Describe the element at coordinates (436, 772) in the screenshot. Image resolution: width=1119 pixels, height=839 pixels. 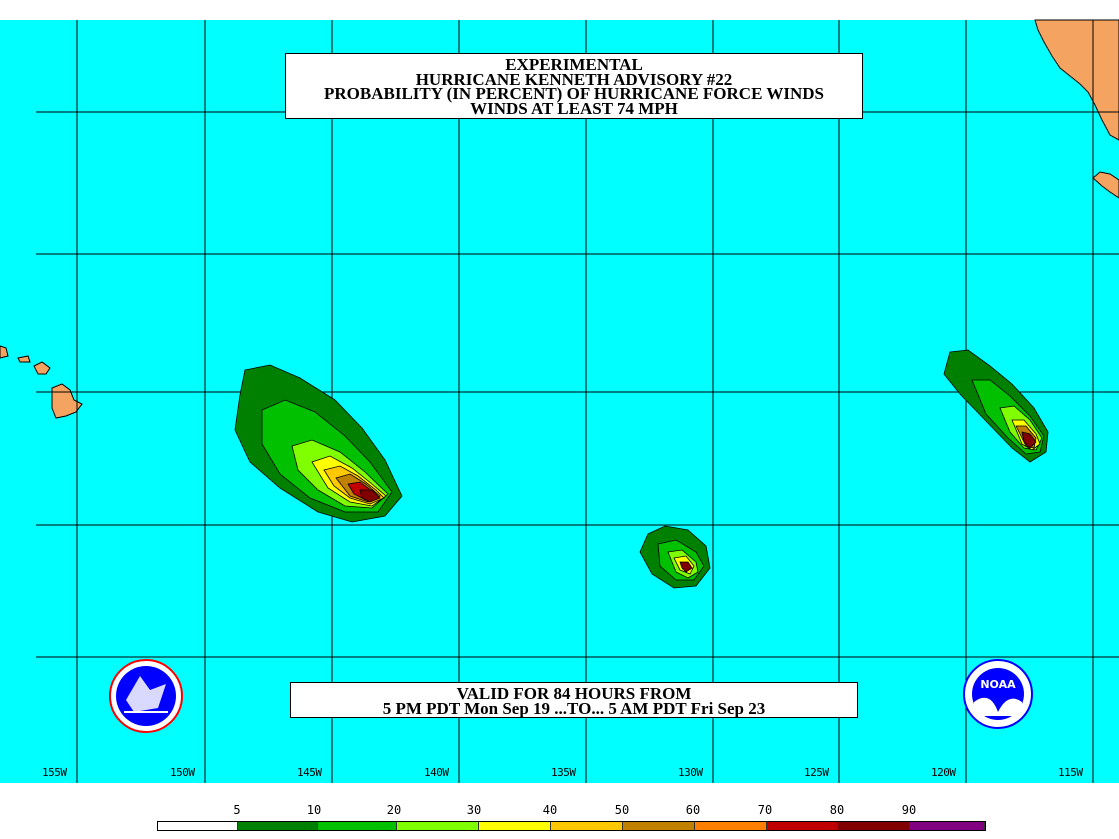
I see `lon-label-140w: 140W` at that location.